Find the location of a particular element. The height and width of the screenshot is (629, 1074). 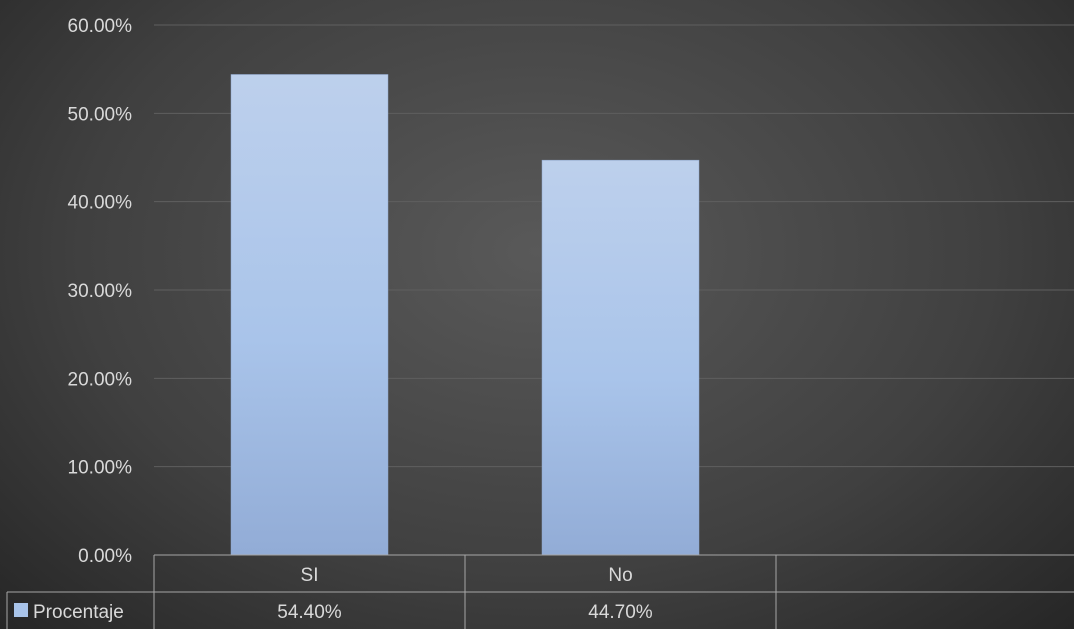

y-tick-label: 0.00% is located at coordinates (105, 556).